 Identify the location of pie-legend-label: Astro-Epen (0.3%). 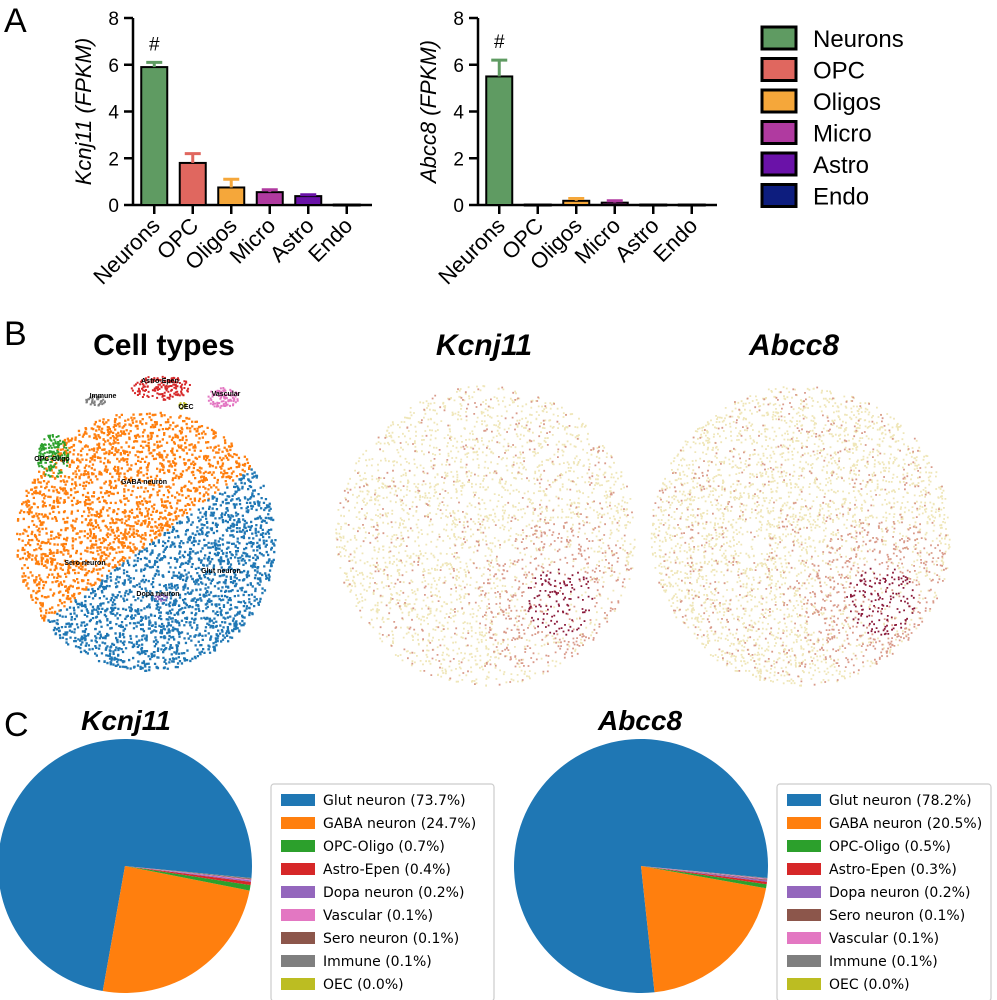
(893, 870).